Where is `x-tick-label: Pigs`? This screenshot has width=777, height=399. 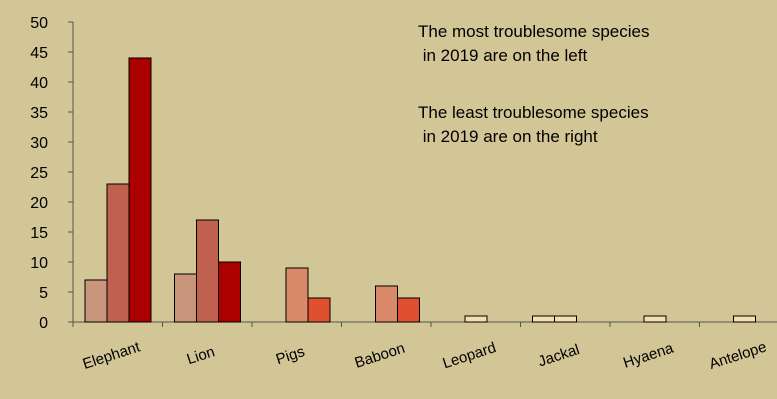 x-tick-label: Pigs is located at coordinates (290, 355).